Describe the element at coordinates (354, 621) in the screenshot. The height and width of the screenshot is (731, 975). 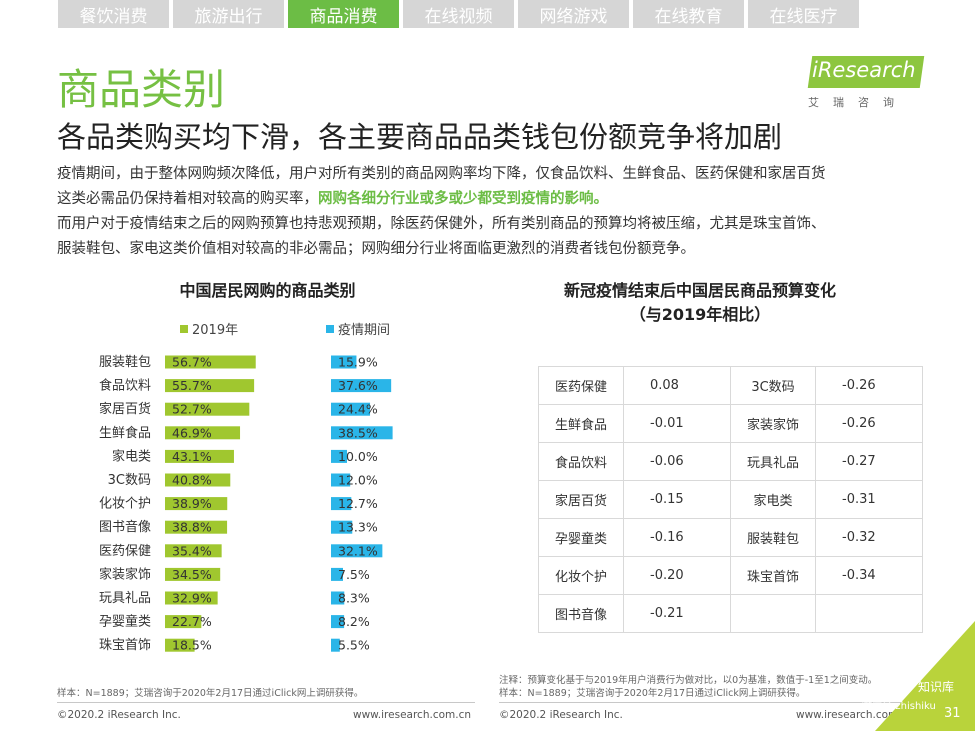
I see `bar-epidemic-label: 8.2%` at that location.